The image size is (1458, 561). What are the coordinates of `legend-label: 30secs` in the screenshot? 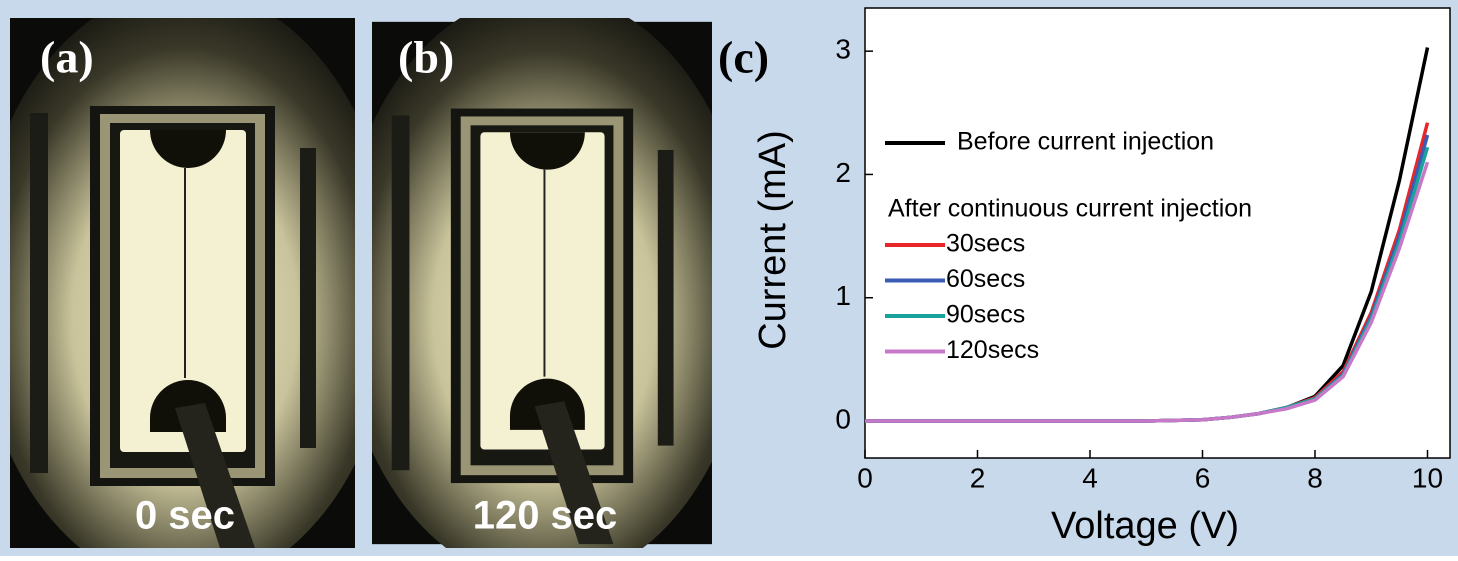 It's located at (985, 244).